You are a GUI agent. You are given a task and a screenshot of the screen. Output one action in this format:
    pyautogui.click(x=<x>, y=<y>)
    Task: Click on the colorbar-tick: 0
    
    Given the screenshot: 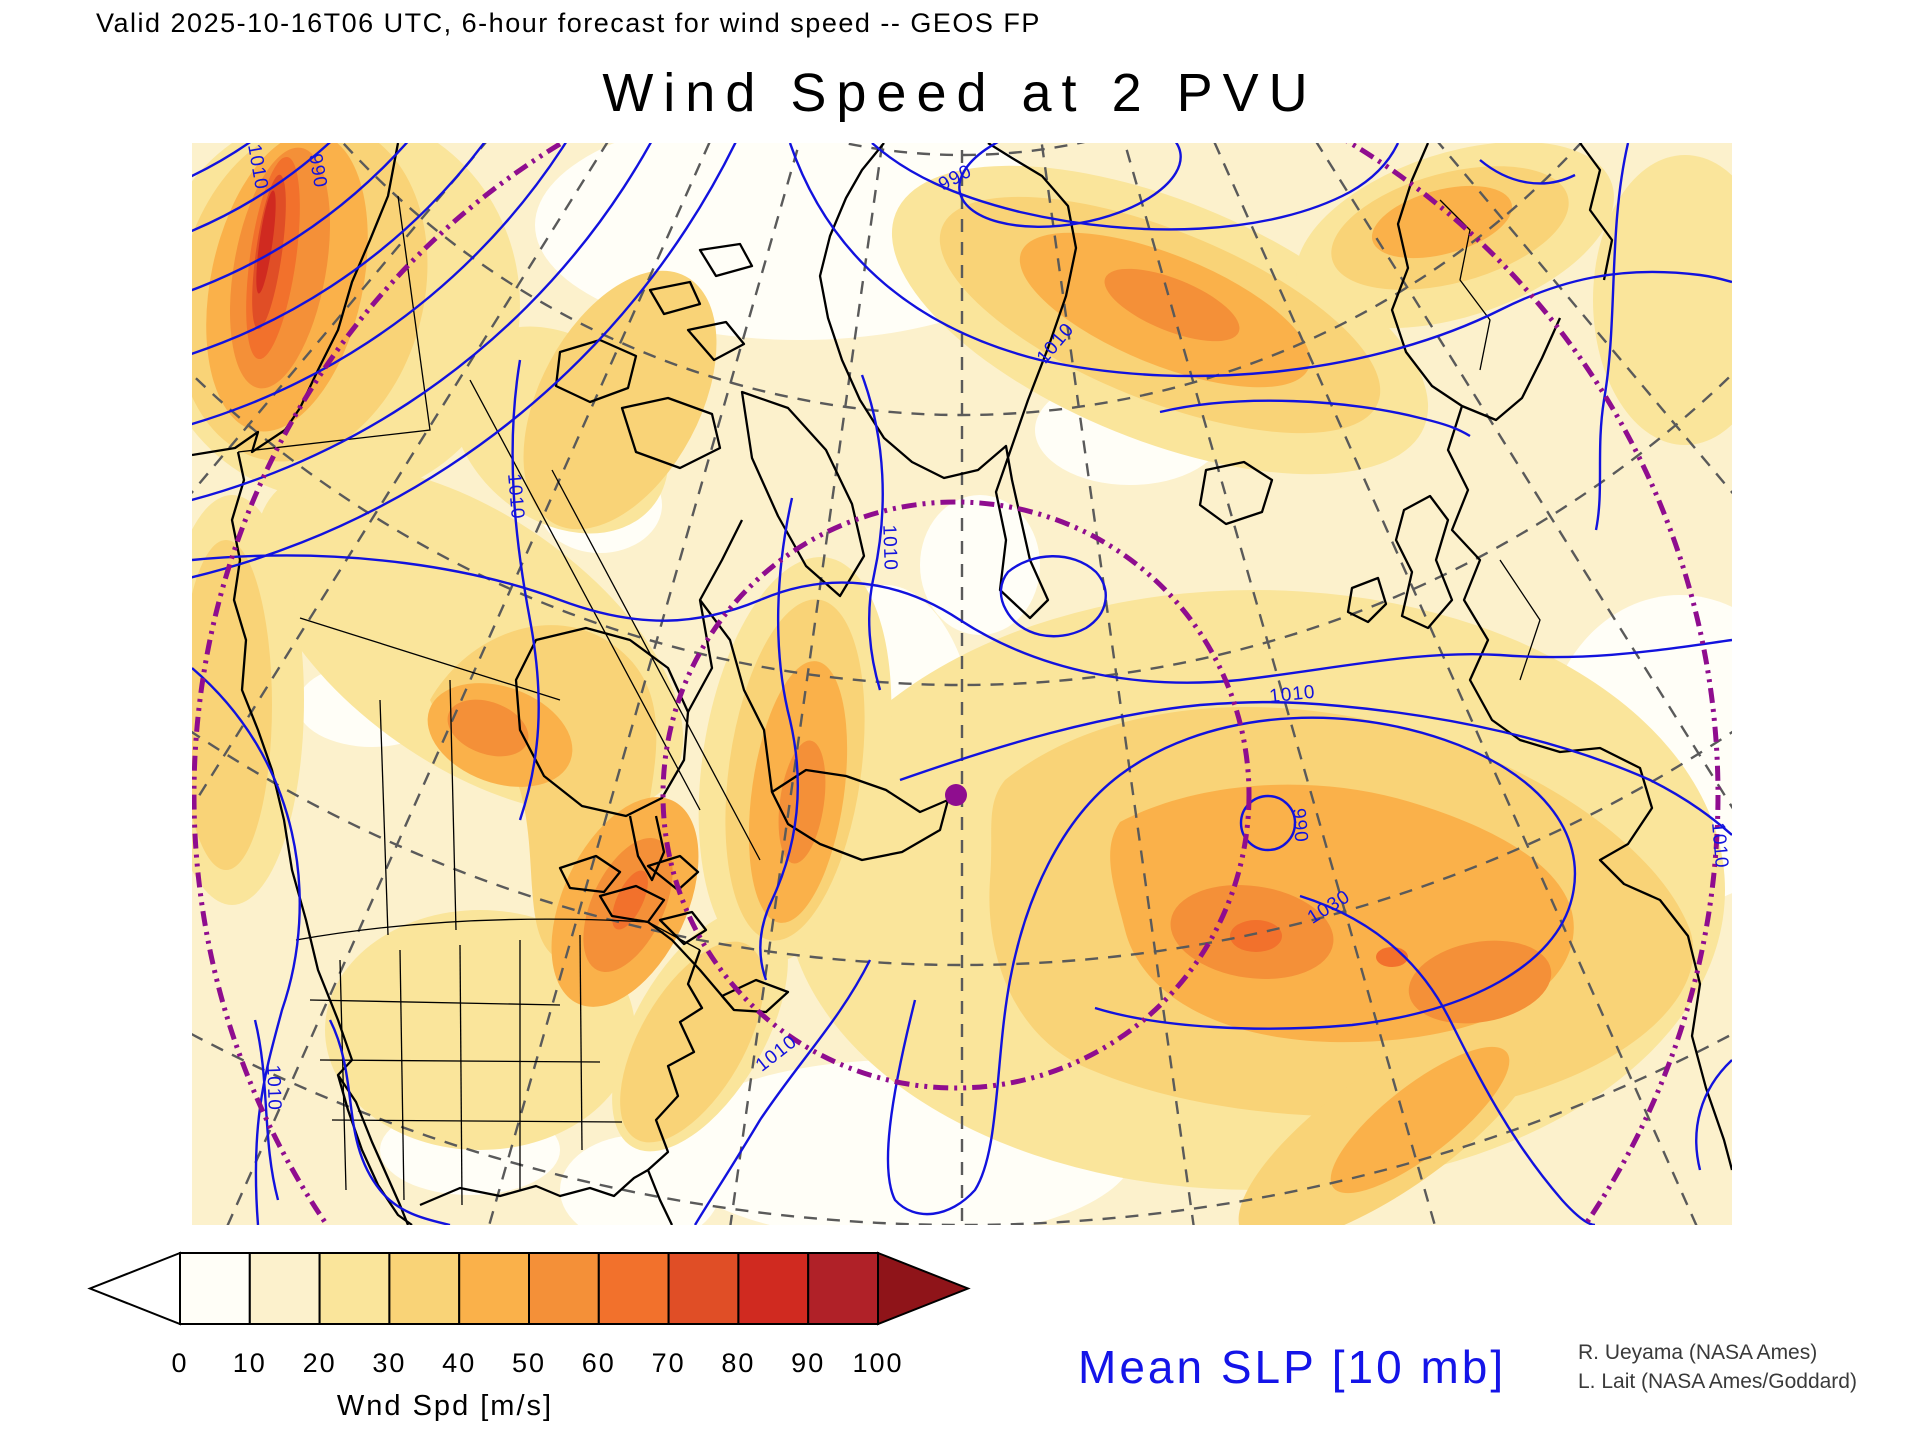 What is the action you would take?
    pyautogui.click(x=179, y=1363)
    